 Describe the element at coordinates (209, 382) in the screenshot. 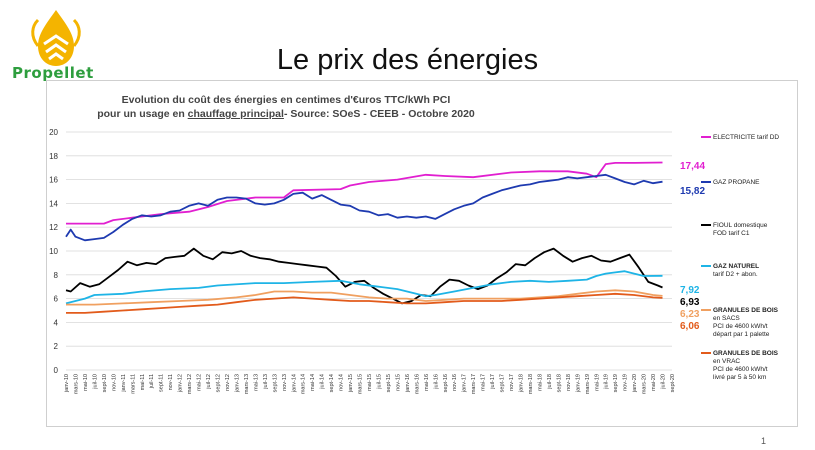

I see `x-tick-label: juil-12` at that location.